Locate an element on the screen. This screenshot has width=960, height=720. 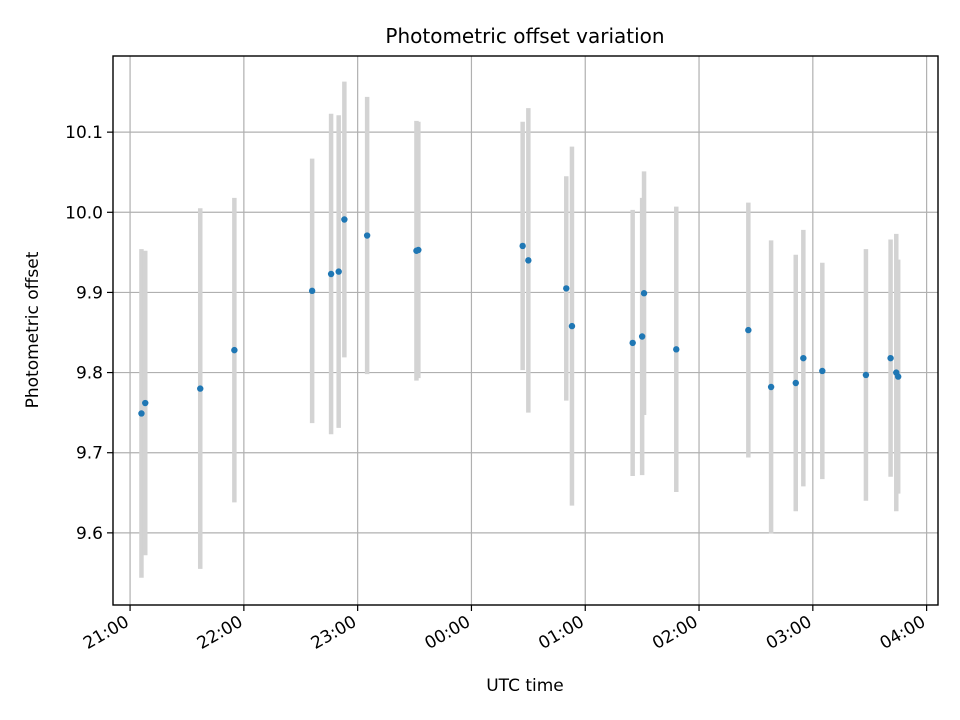
y-tick-label: 9.7 is located at coordinates (89, 454).